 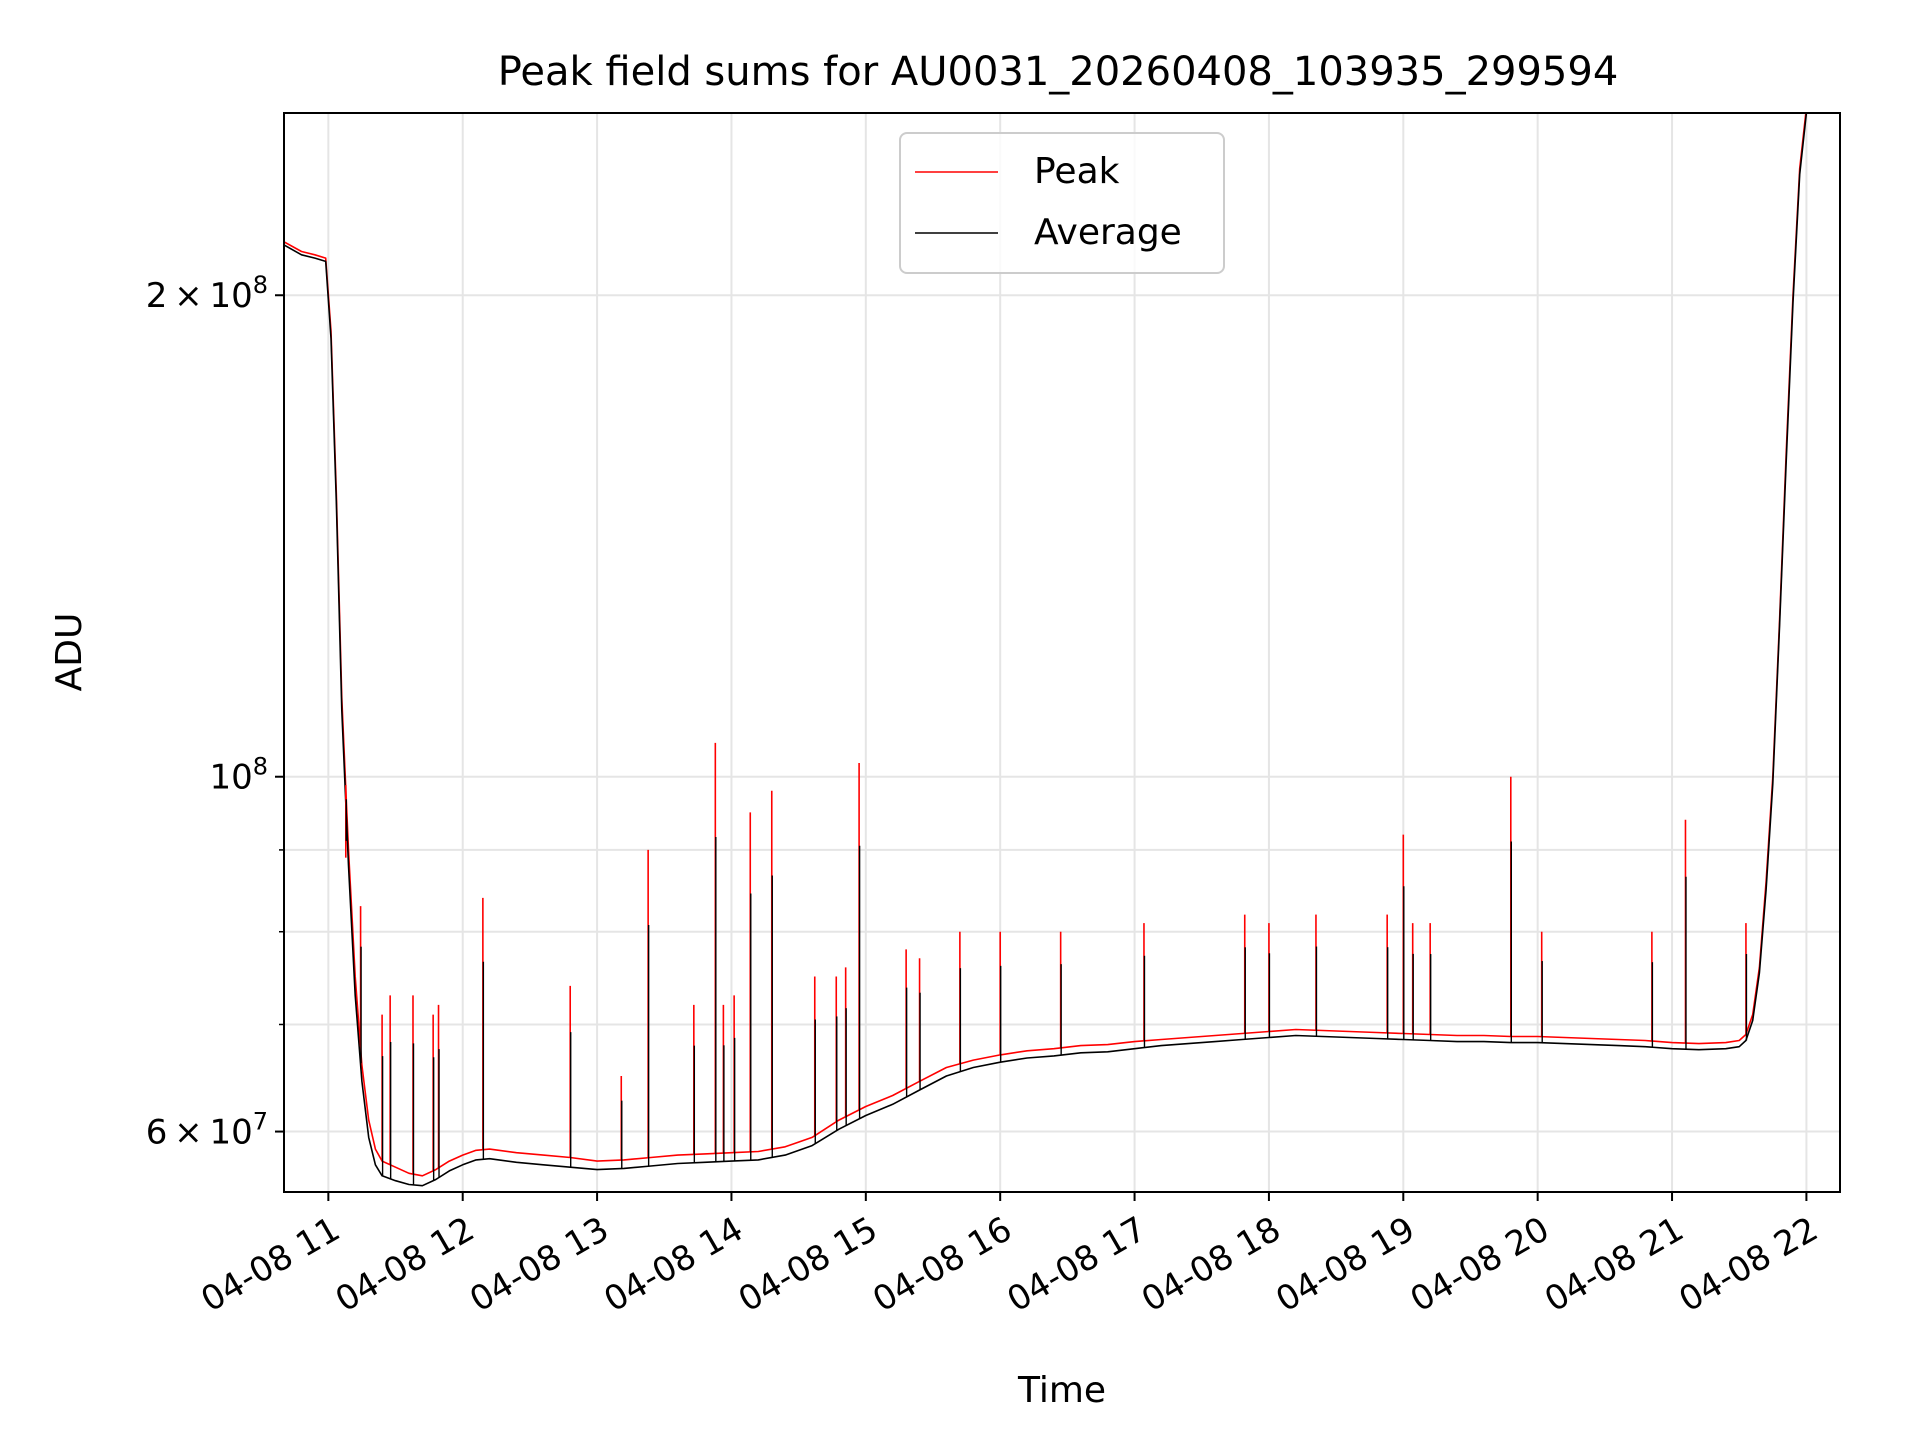 I want to click on legend-box, so click(x=1062, y=203).